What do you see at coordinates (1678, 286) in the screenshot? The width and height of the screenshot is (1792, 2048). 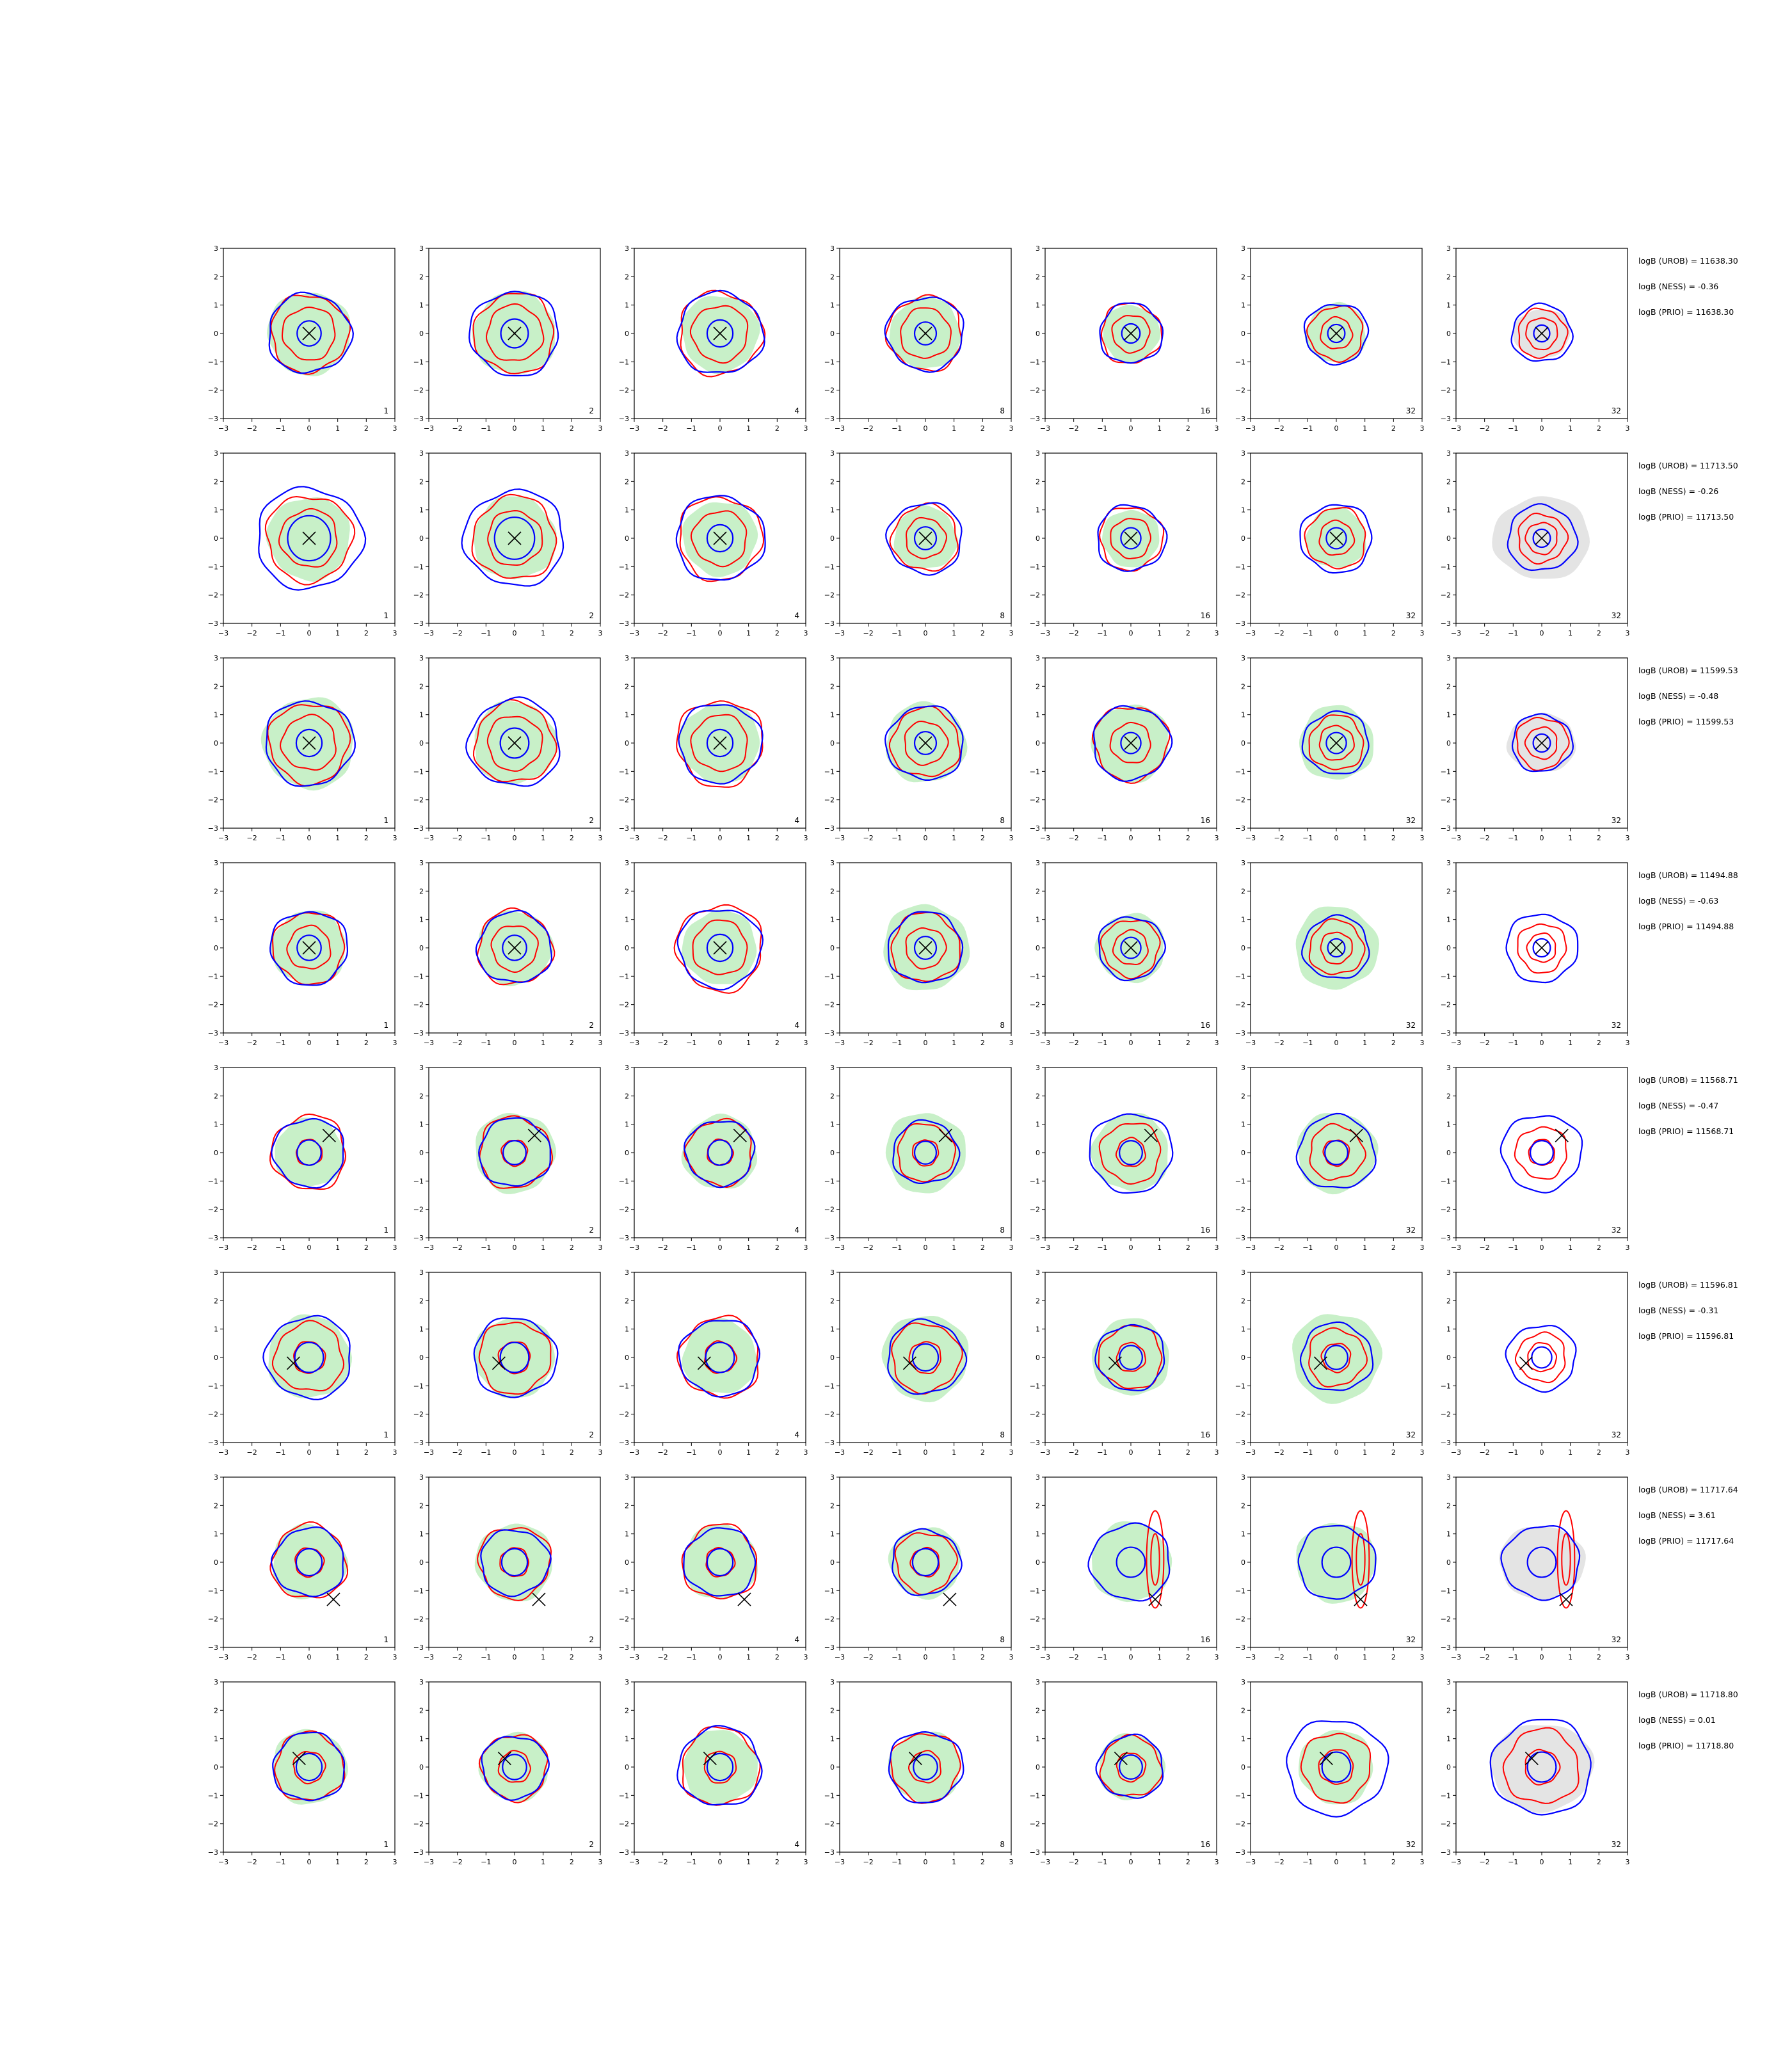 I see `logb-annotation: logB (NESS) = -0.36` at bounding box center [1678, 286].